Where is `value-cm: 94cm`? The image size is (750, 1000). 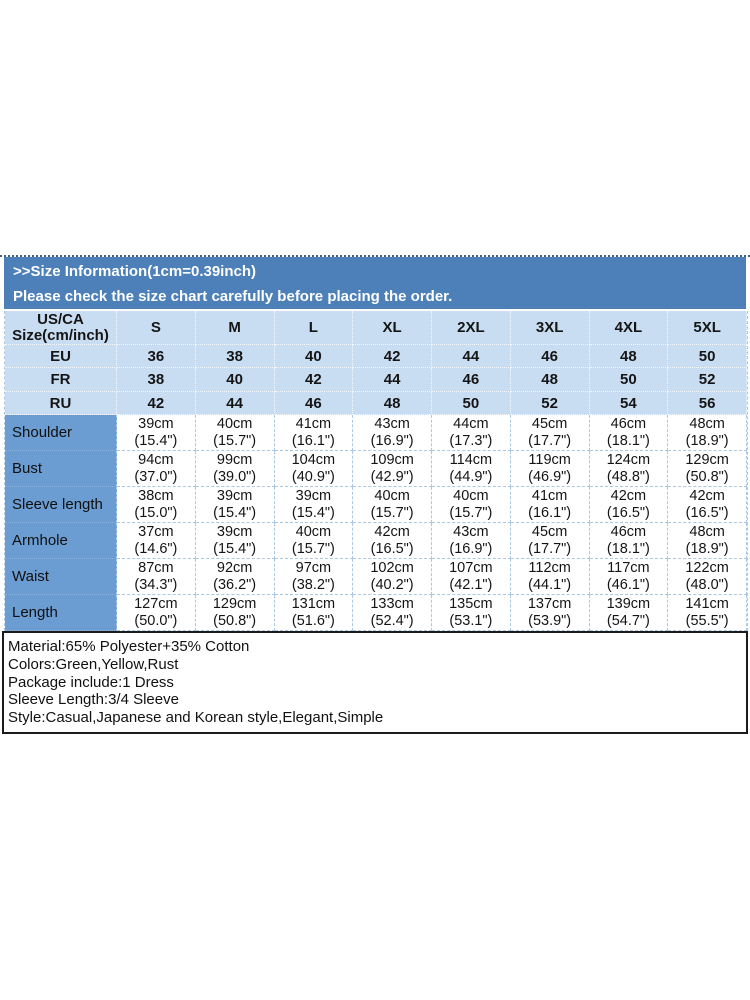
value-cm: 94cm is located at coordinates (156, 459).